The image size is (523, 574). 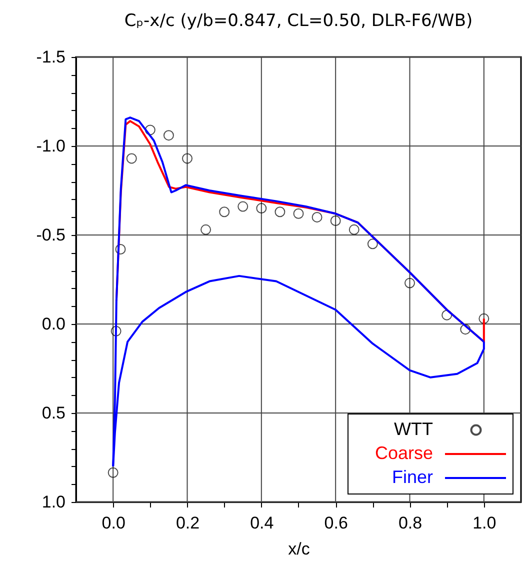 What do you see at coordinates (51, 146) in the screenshot?
I see `y-tick-label: -1.0` at bounding box center [51, 146].